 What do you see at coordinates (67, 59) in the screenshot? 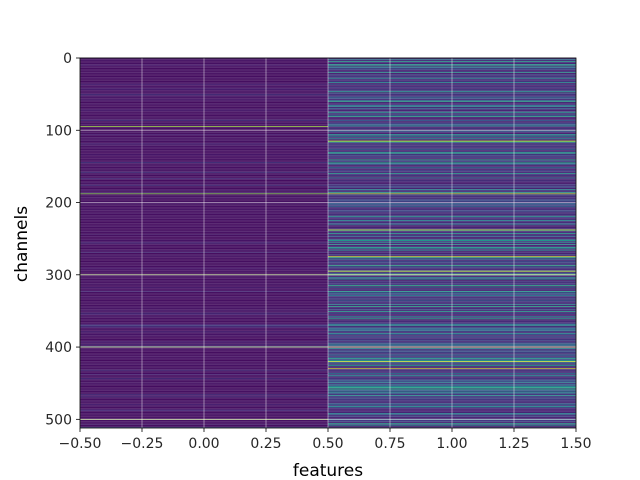
I see `y-tick-label: 0` at bounding box center [67, 59].